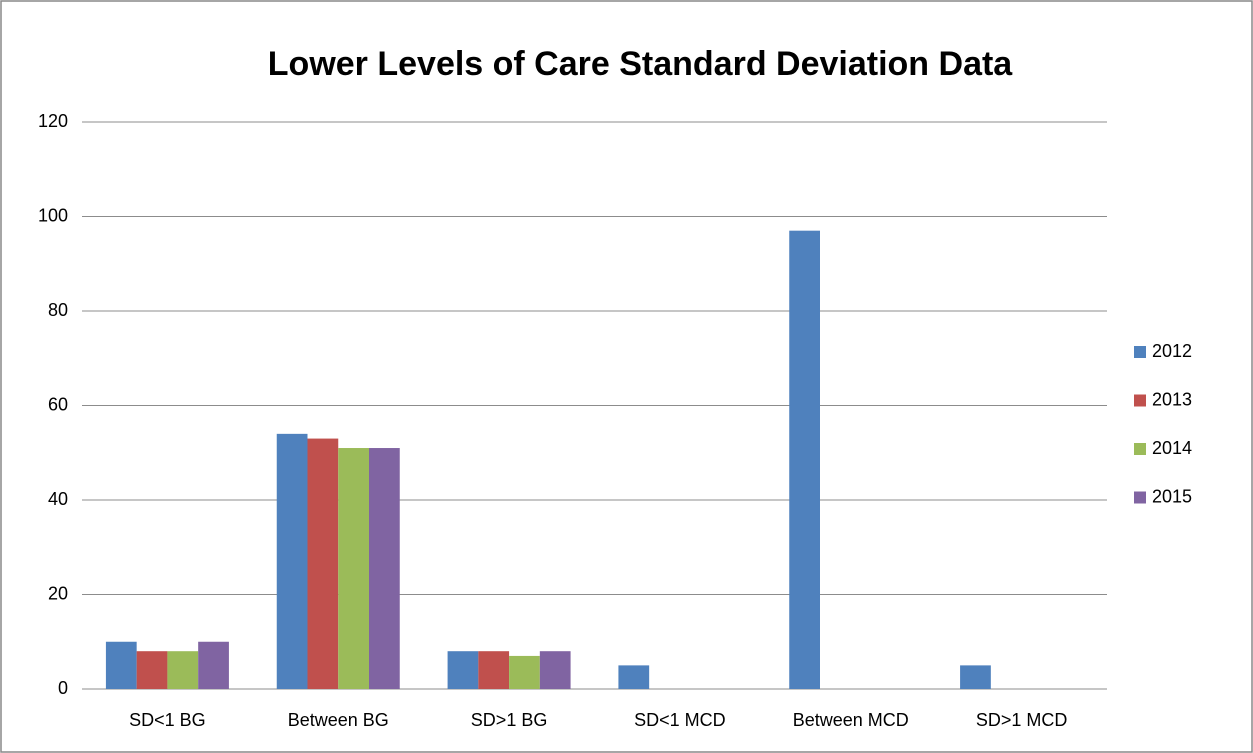 The image size is (1253, 753). I want to click on y-tick-label: 120, so click(53, 121).